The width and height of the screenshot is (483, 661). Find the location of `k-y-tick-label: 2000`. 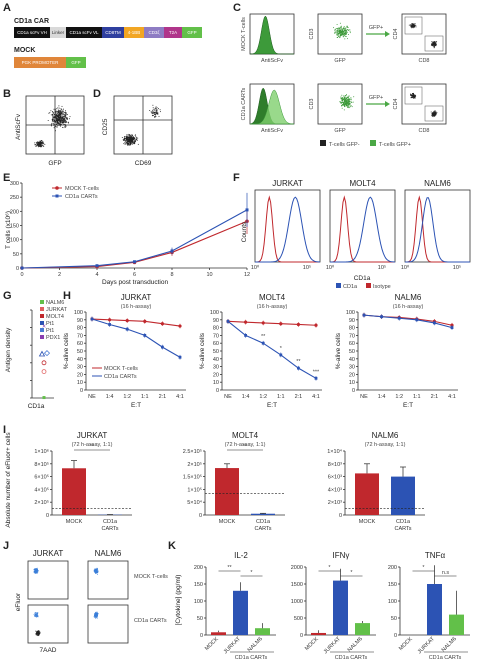

k-y-tick-label: 2000 is located at coordinates (297, 568).